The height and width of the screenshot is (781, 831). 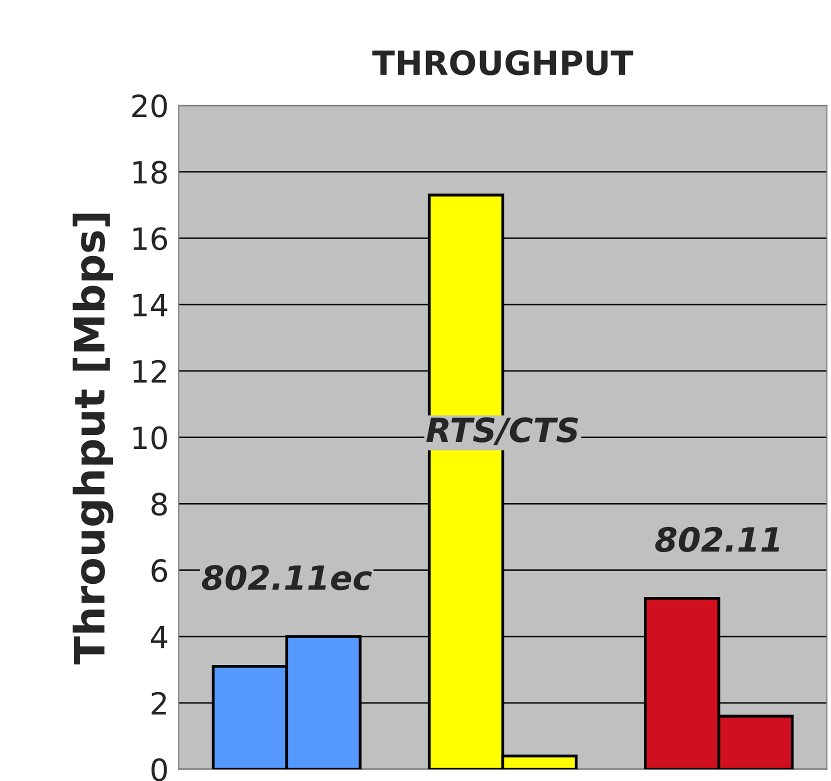 I want to click on y-tick-label: 8, so click(x=159, y=504).